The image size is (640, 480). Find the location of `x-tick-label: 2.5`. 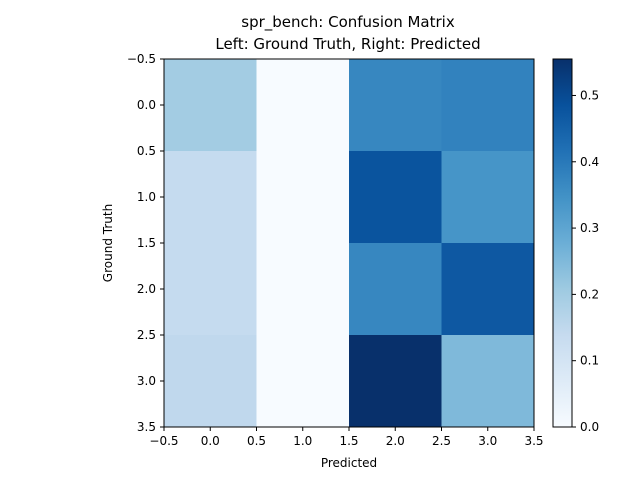

x-tick-label: 2.5 is located at coordinates (441, 441).